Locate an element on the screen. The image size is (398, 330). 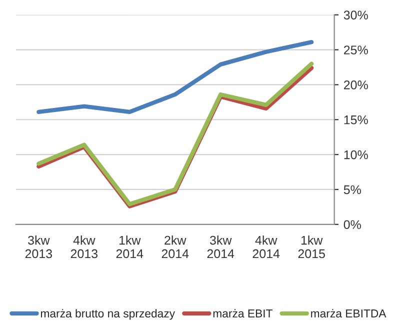
legend-label: marża brutto na sprzedazy is located at coordinates (108, 314).